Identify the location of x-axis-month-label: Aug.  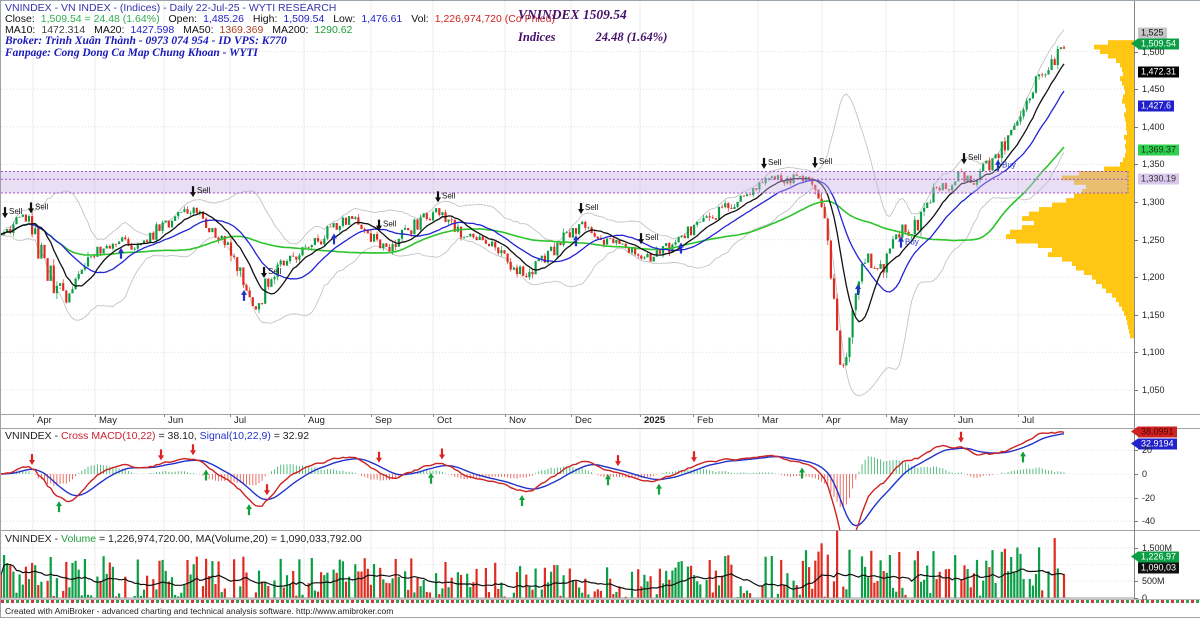
(316, 420).